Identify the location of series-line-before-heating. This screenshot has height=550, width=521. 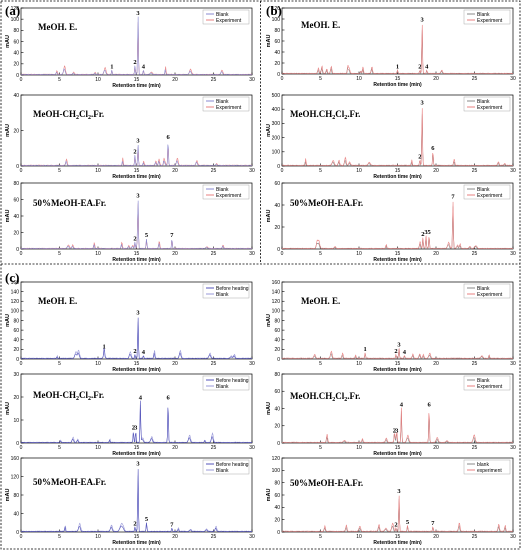
(136, 338).